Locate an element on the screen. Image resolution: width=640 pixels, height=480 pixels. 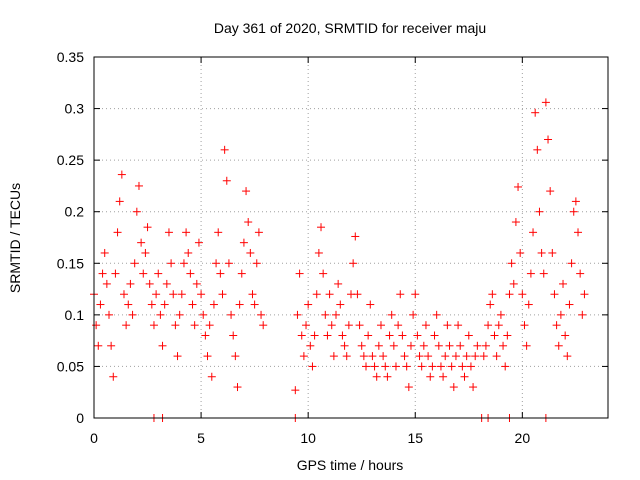
x-tick-label: 10 is located at coordinates (308, 438).